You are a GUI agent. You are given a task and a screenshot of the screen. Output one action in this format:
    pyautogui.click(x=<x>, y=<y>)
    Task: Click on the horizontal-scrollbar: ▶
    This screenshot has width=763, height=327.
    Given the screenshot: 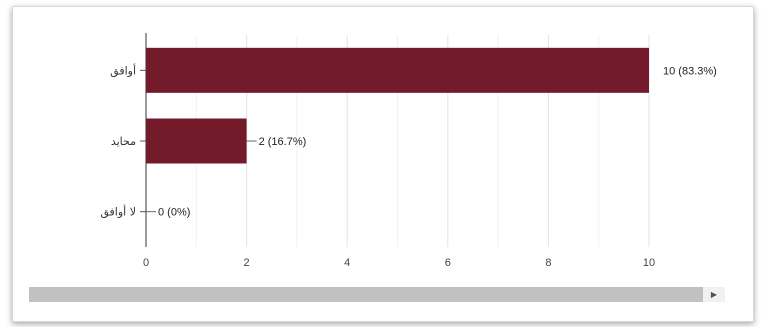 What is the action you would take?
    pyautogui.click(x=377, y=294)
    